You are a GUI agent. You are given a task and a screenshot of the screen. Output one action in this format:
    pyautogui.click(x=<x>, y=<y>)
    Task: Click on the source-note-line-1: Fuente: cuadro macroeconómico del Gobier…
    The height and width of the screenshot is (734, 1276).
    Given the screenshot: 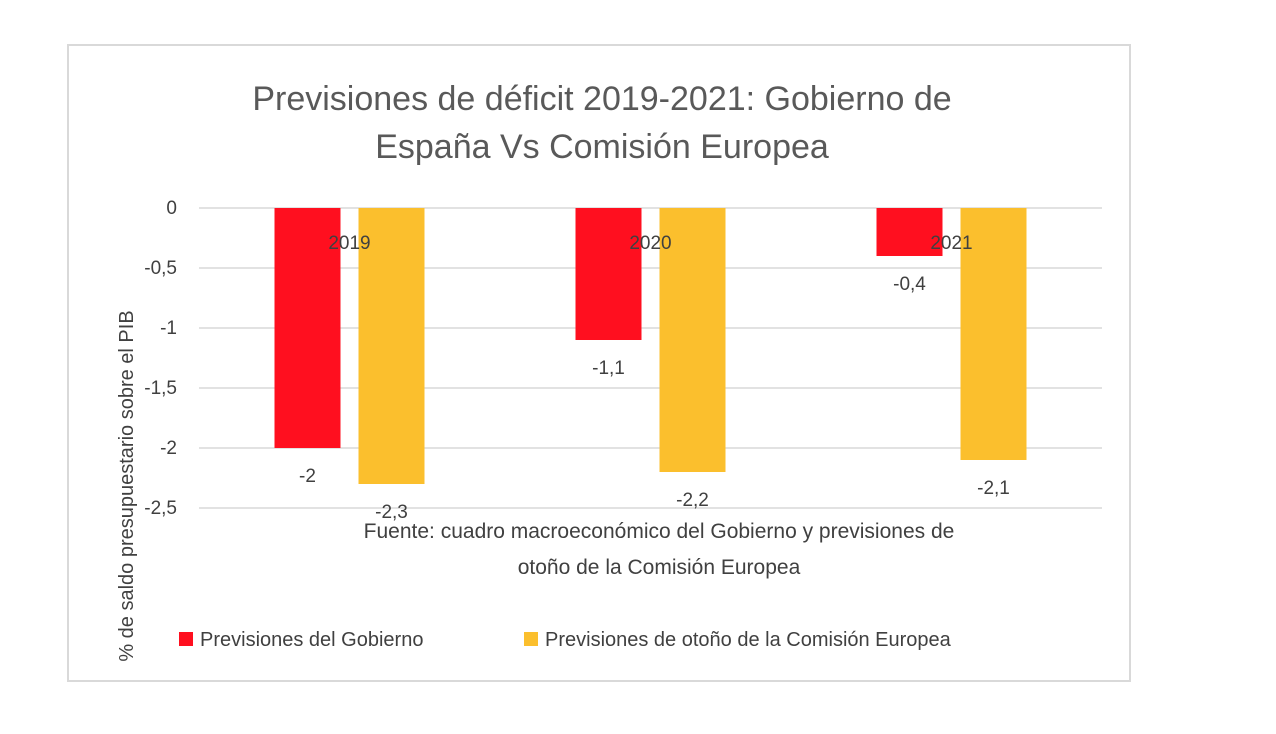 What is the action you would take?
    pyautogui.click(x=659, y=531)
    